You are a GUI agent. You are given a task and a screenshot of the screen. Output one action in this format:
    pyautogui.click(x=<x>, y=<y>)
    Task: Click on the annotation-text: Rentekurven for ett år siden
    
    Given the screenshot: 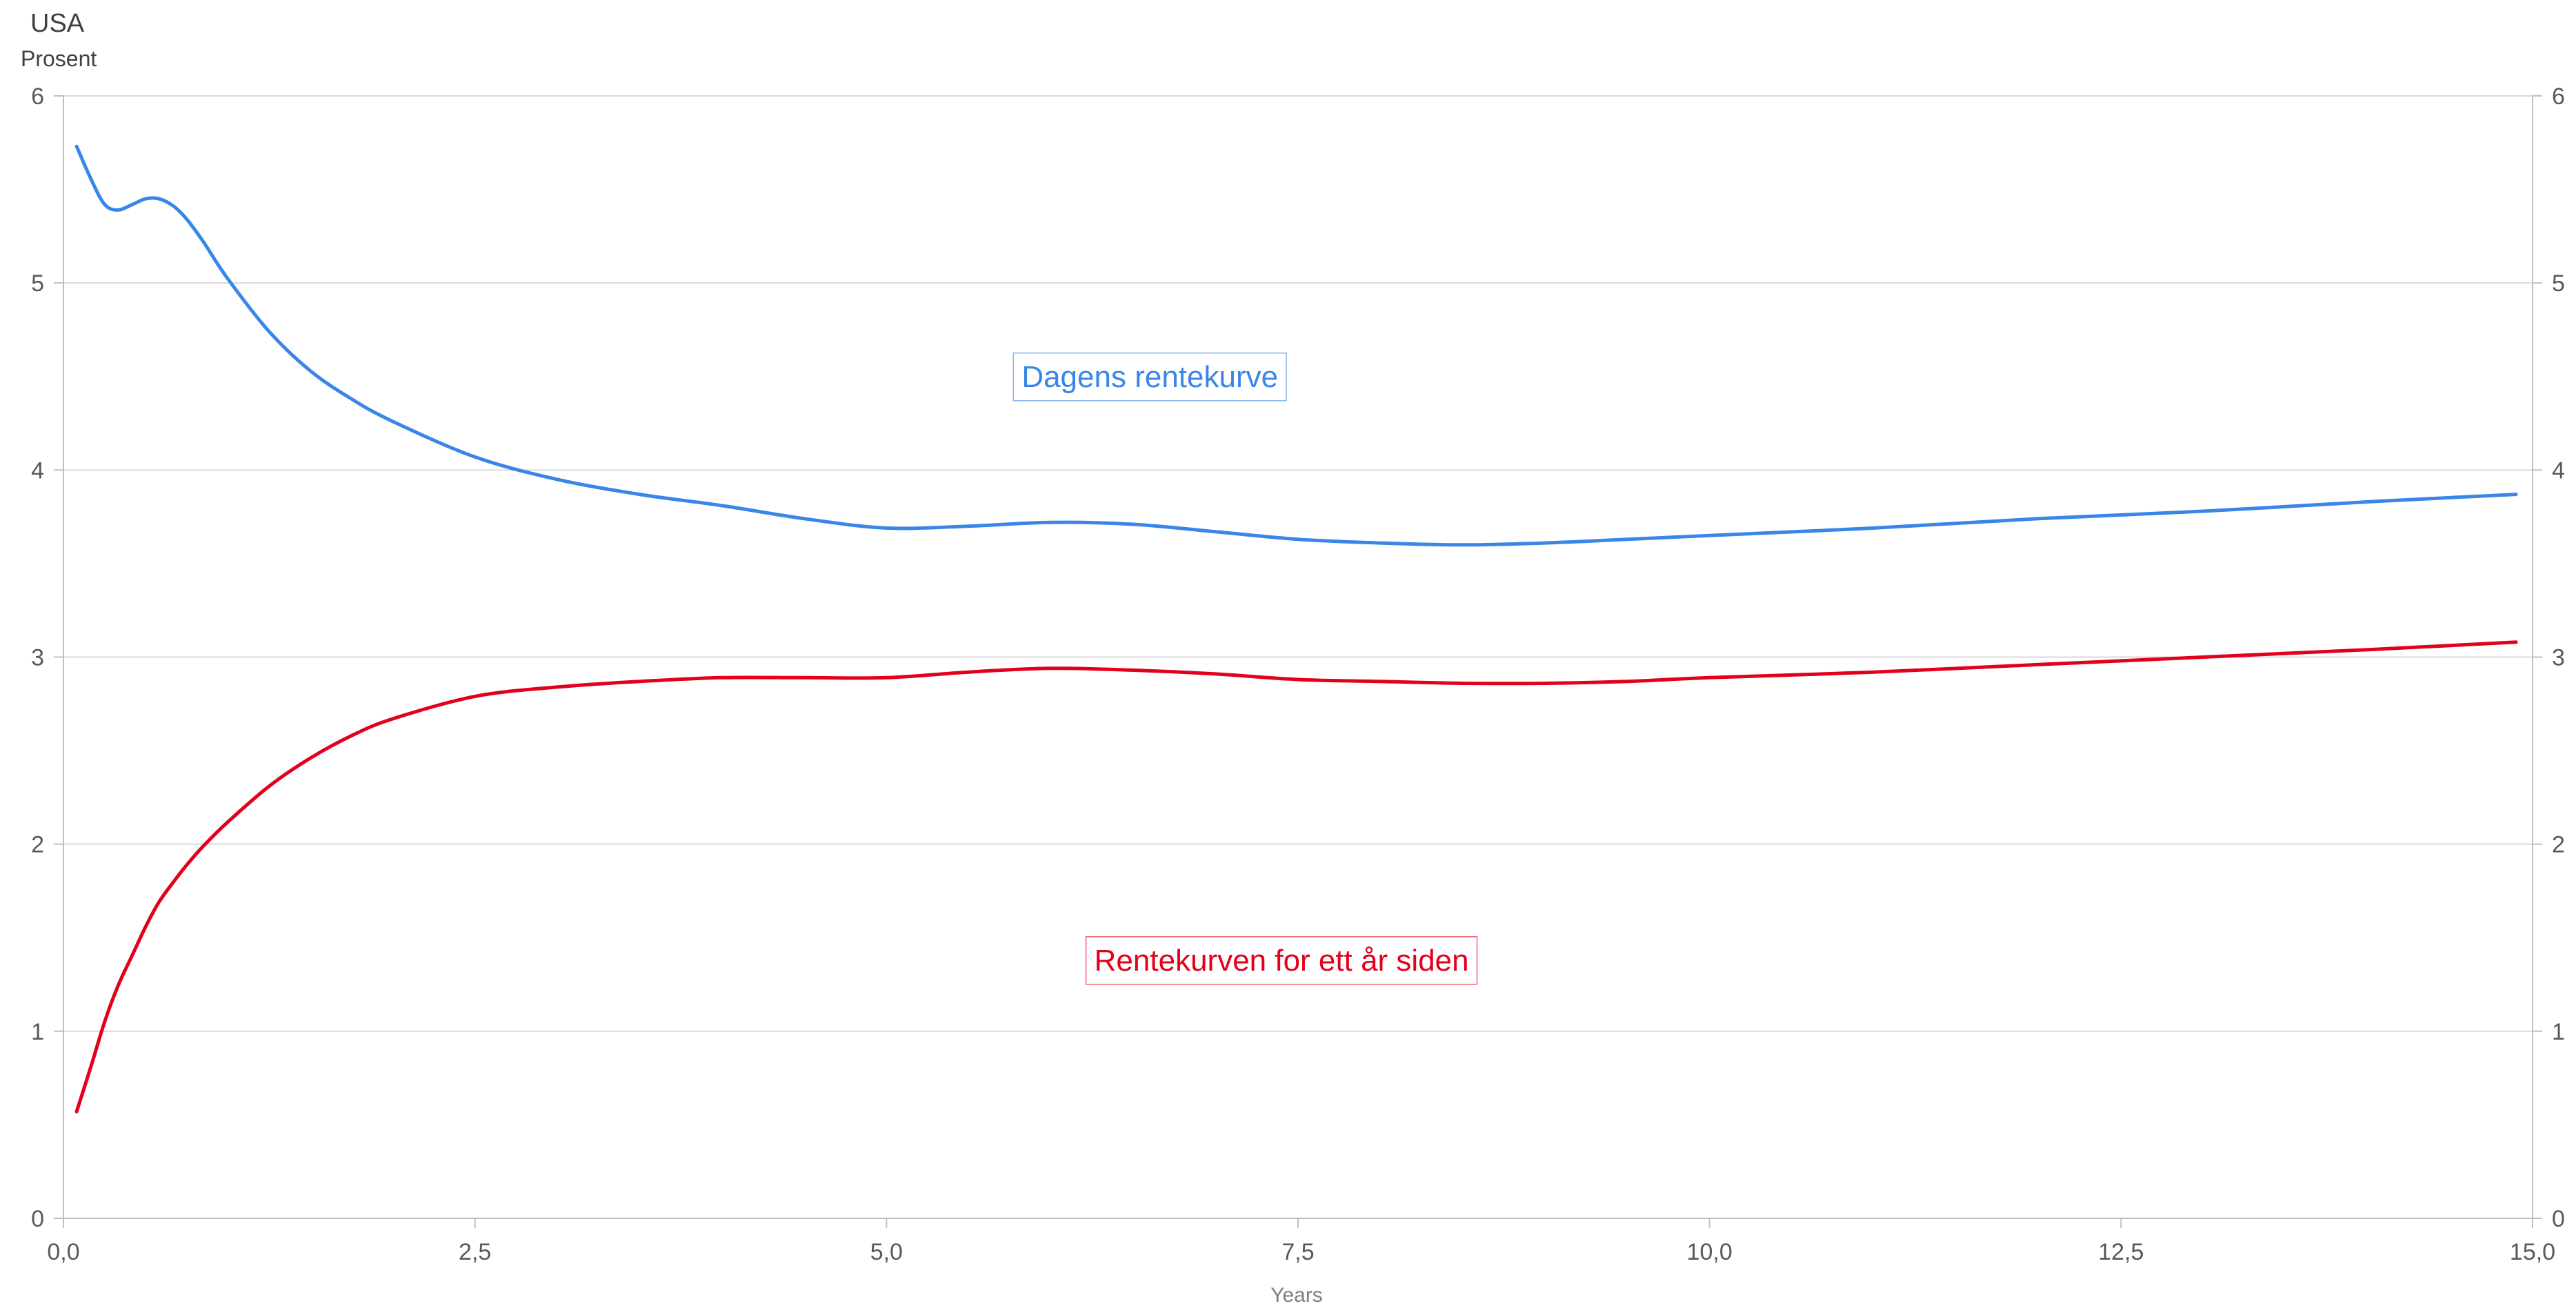 What is the action you would take?
    pyautogui.click(x=1282, y=961)
    